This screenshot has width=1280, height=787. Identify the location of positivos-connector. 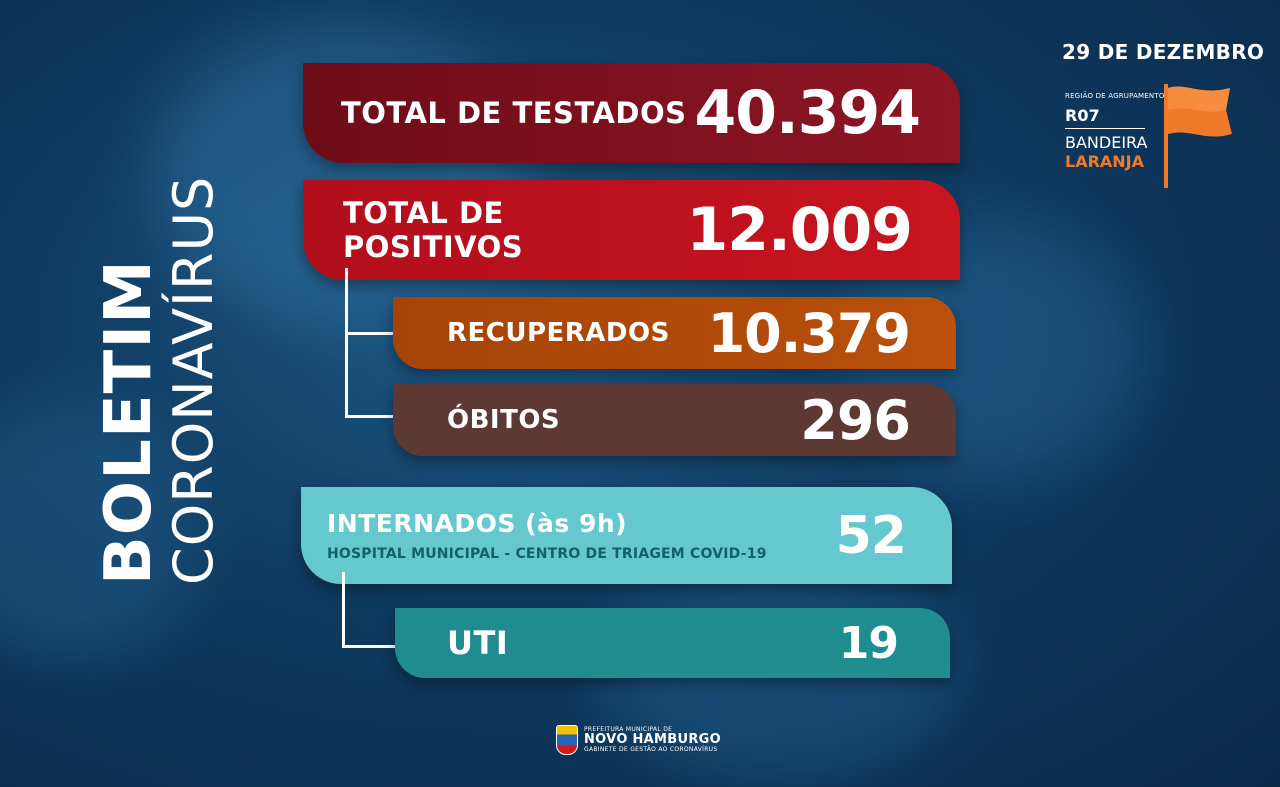
(370, 343).